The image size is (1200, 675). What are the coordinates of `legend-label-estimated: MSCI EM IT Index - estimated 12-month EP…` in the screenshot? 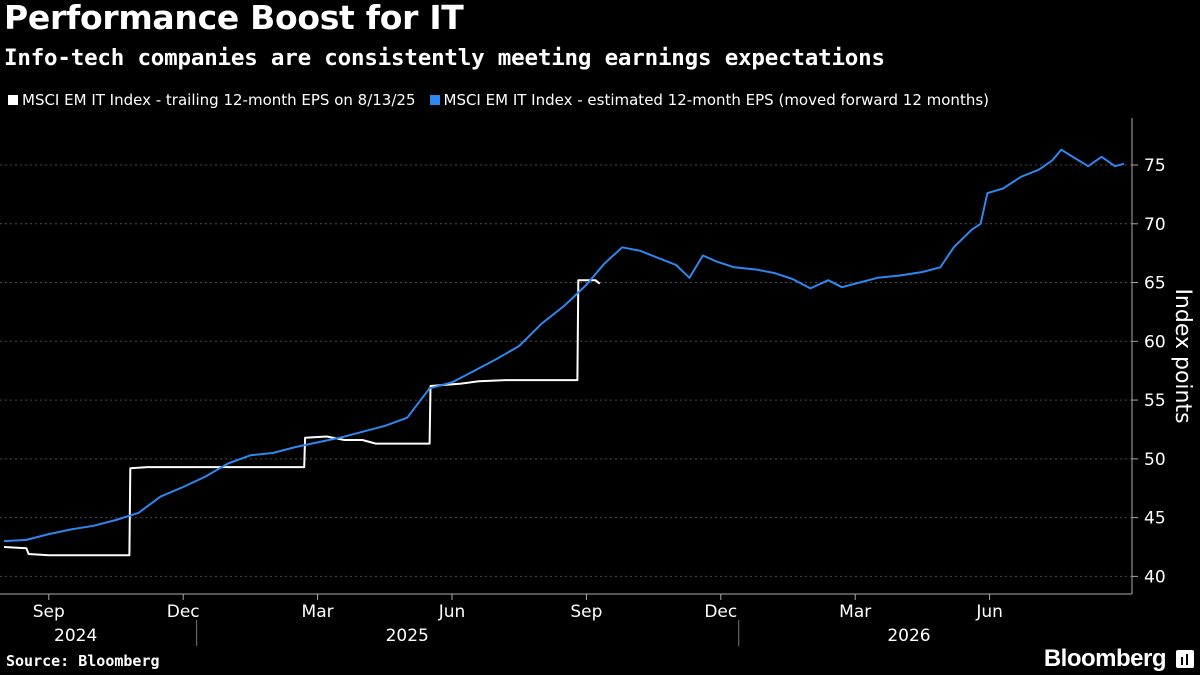 It's located at (716, 100).